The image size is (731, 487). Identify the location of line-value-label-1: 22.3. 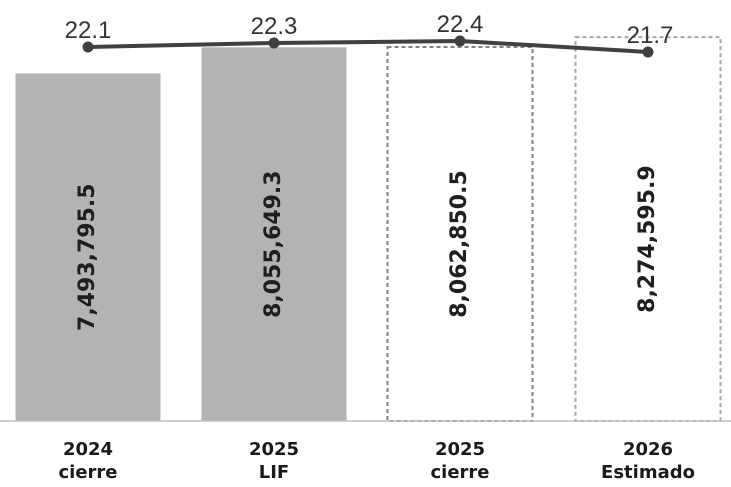
(274, 26).